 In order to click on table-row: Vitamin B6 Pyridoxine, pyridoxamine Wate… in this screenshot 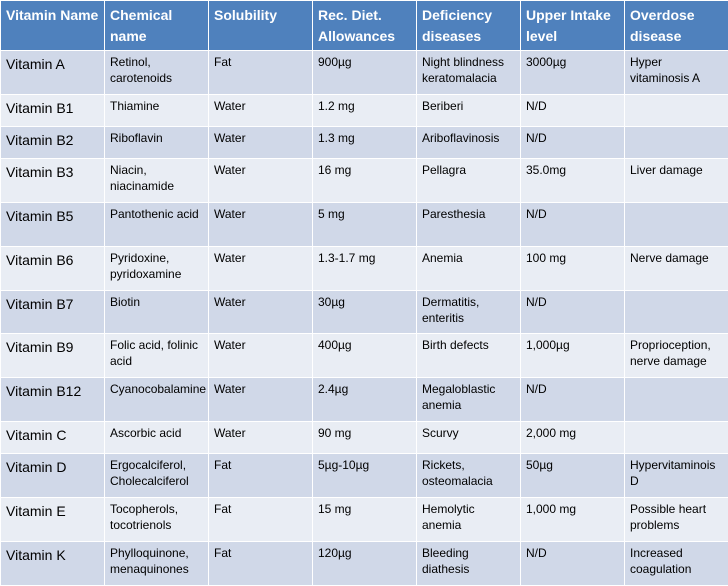, I will do `click(364, 269)`.